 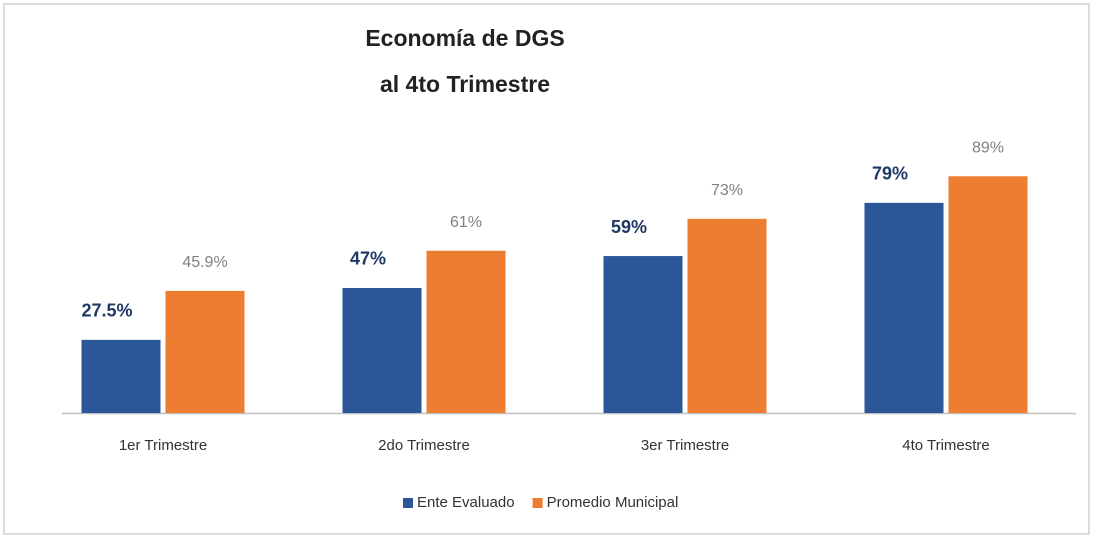 I want to click on chart-title: al 4to Trimestre, so click(x=465, y=84).